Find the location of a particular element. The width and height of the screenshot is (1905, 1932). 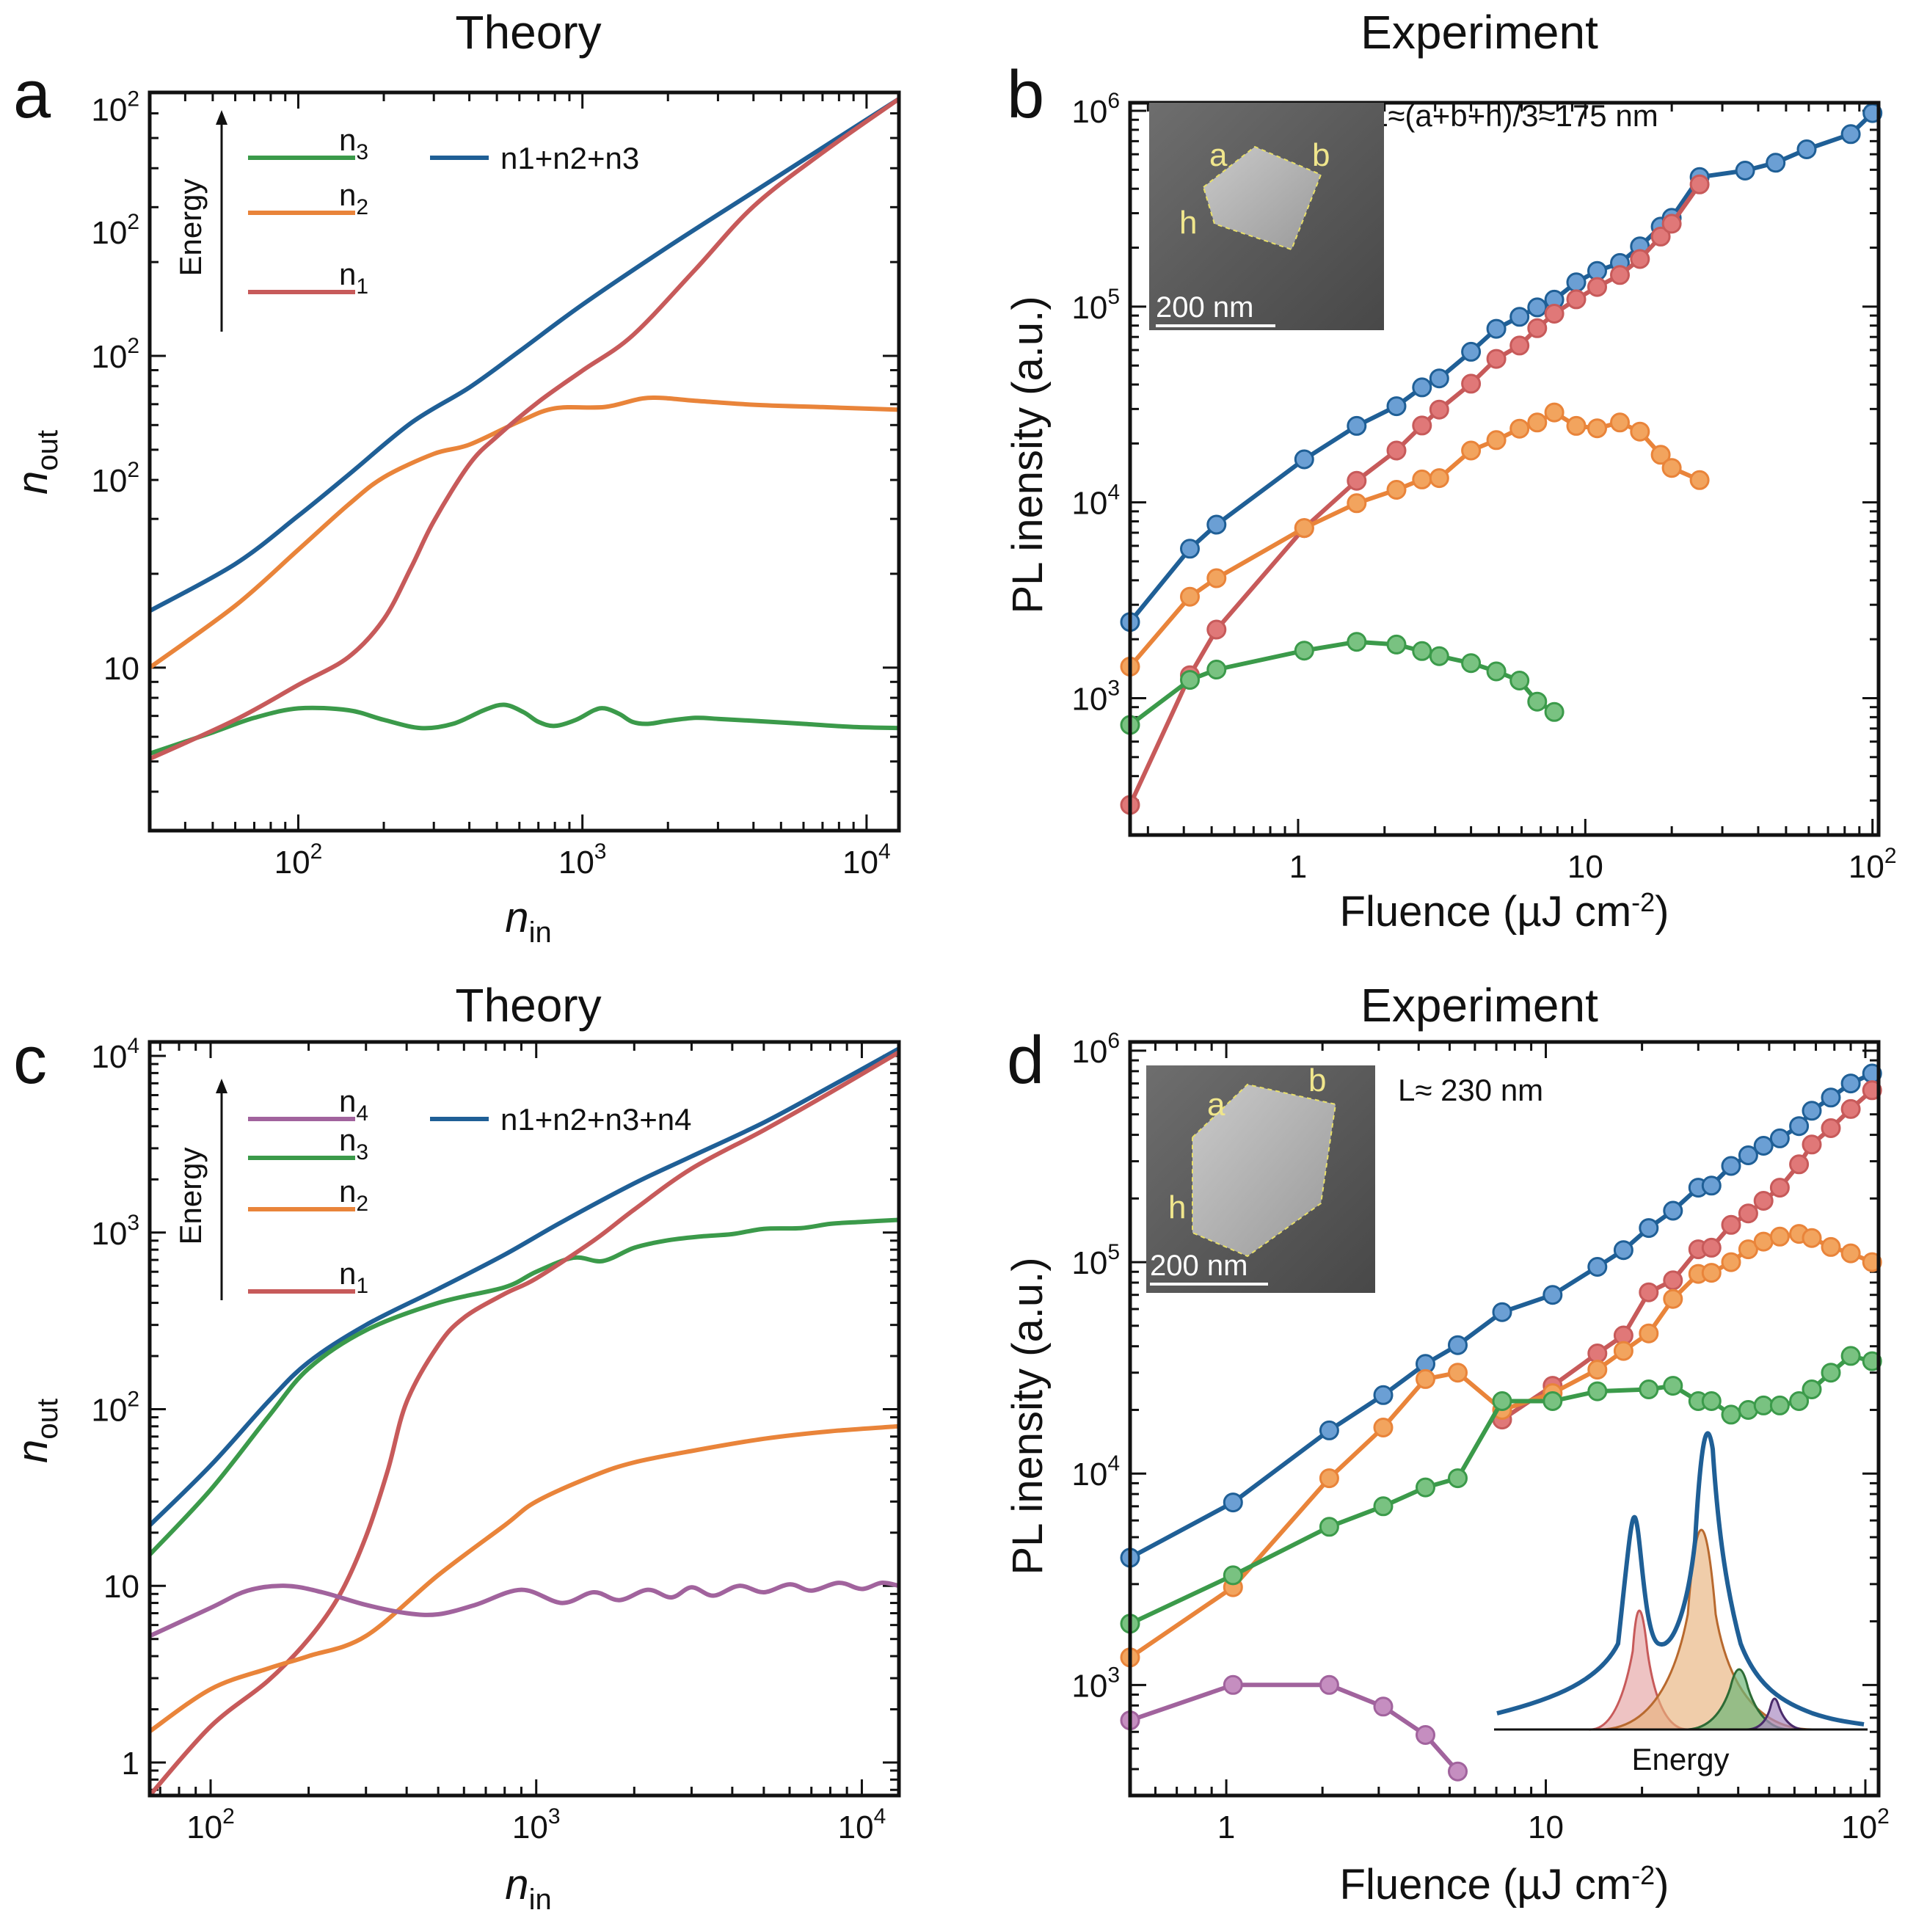

panel-b-ylabel: PL inensity (a.u.) is located at coordinates (1028, 454).